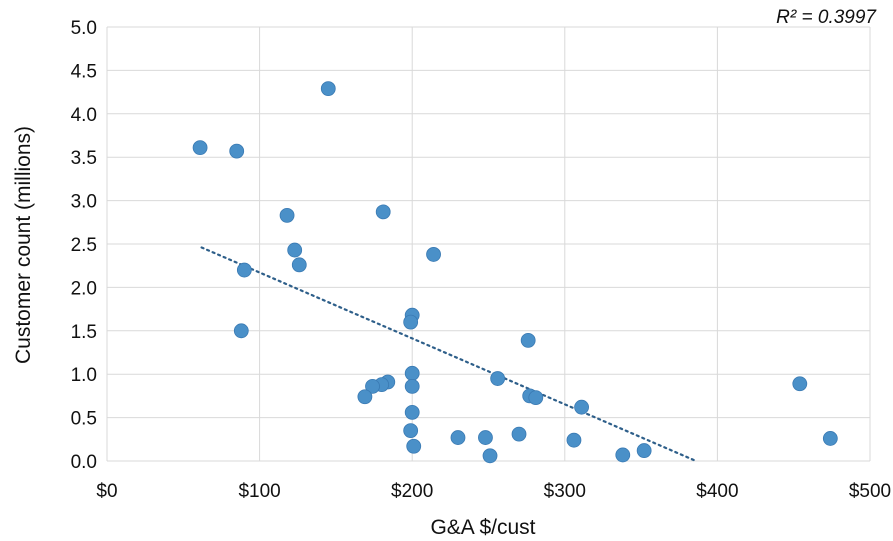 The height and width of the screenshot is (541, 893). I want to click on y-tick-label: 4.0, so click(84, 115).